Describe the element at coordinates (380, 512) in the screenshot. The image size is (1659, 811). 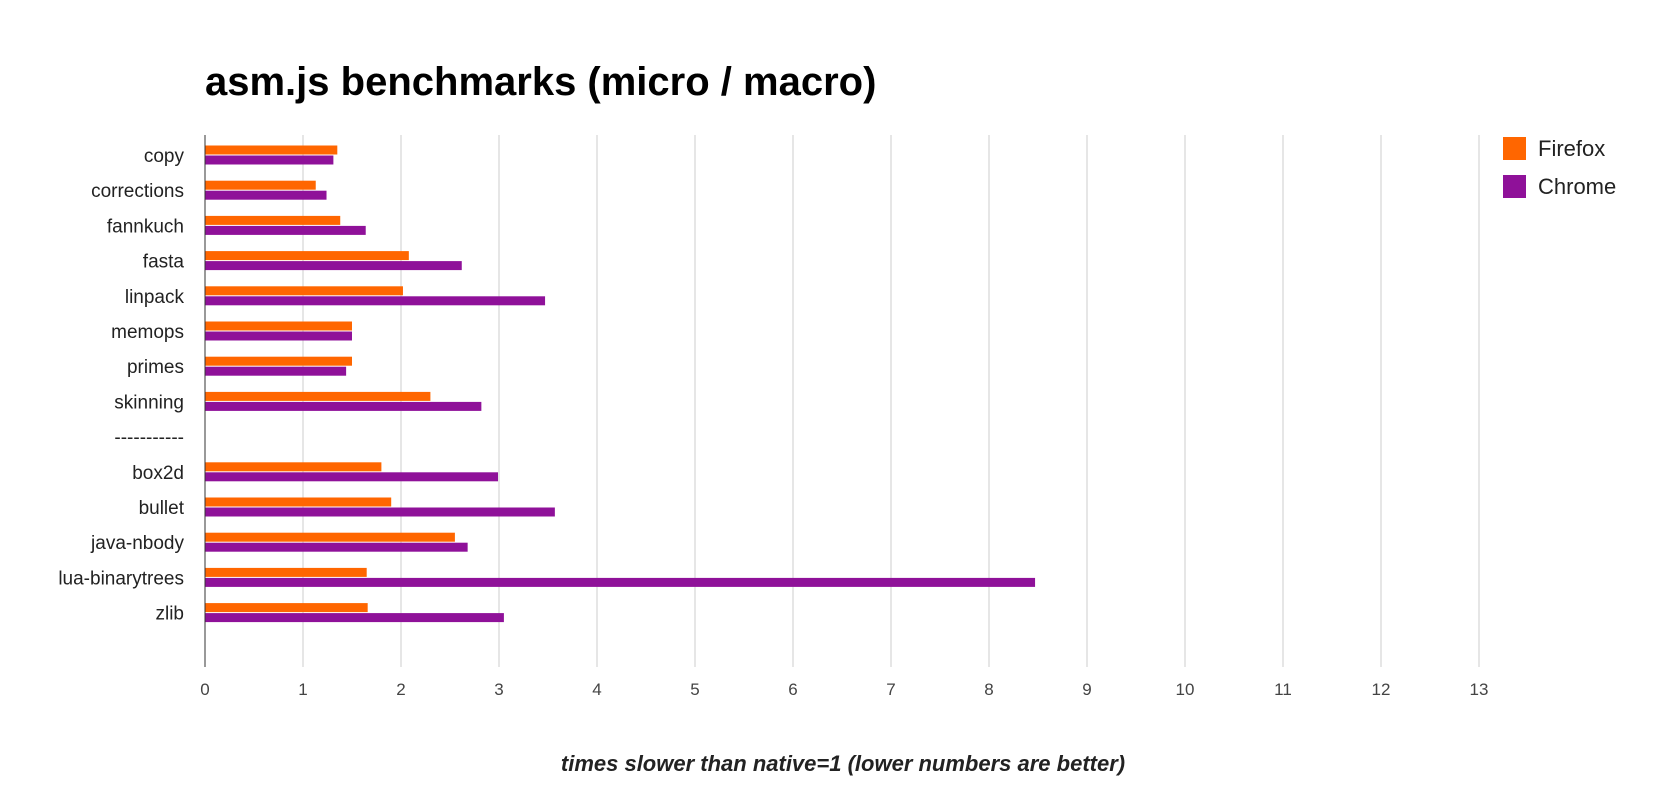
I see `bar-chrome-bullet` at that location.